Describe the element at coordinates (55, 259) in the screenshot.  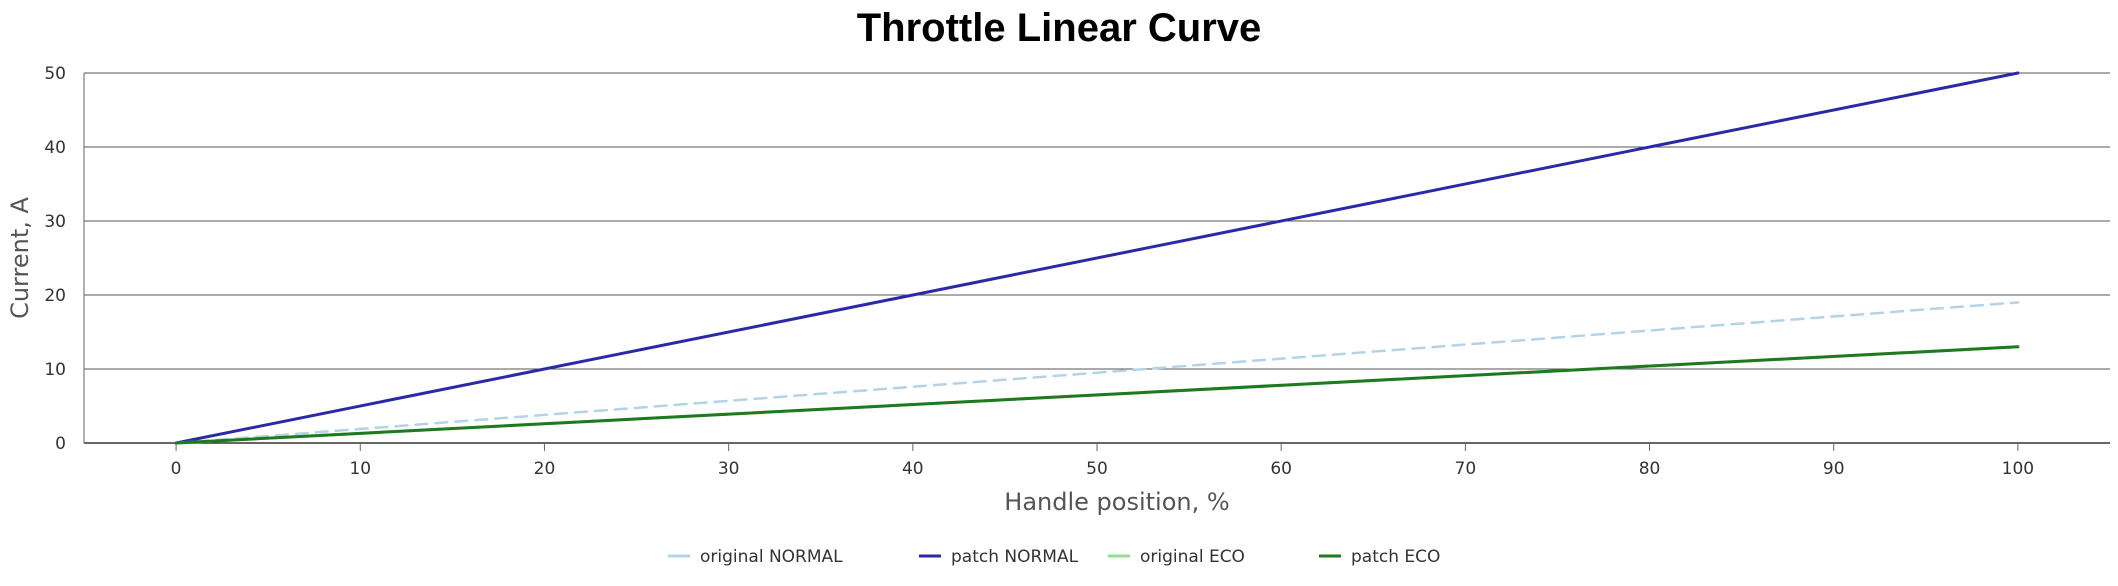
I see `y-tick-labels: 0 10 20 30 40 50` at that location.